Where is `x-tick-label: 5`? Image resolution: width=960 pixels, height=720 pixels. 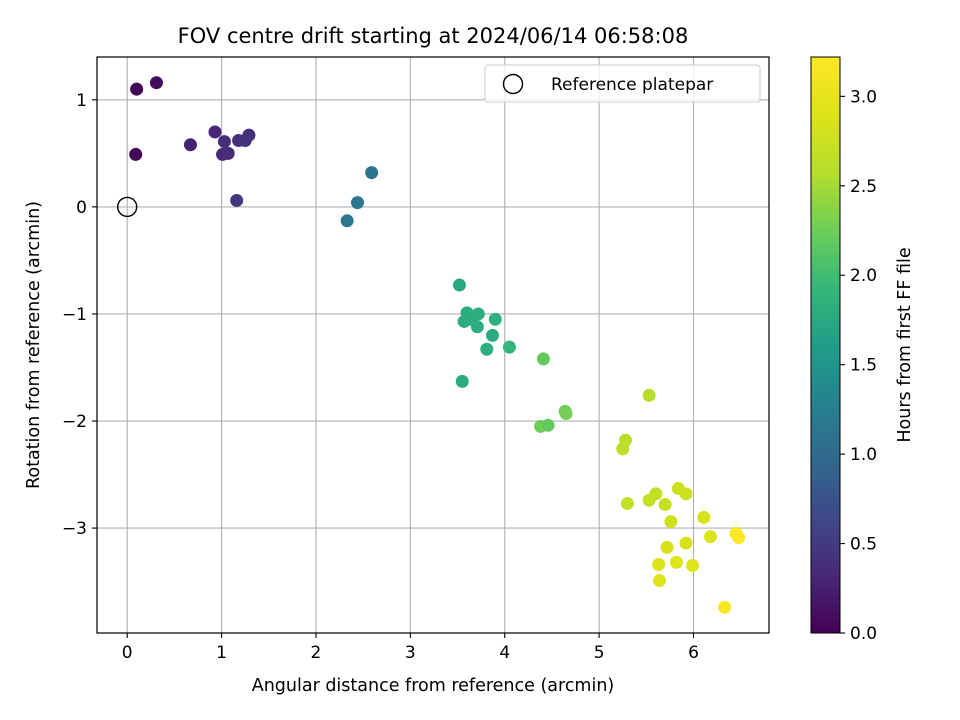 x-tick-label: 5 is located at coordinates (599, 653).